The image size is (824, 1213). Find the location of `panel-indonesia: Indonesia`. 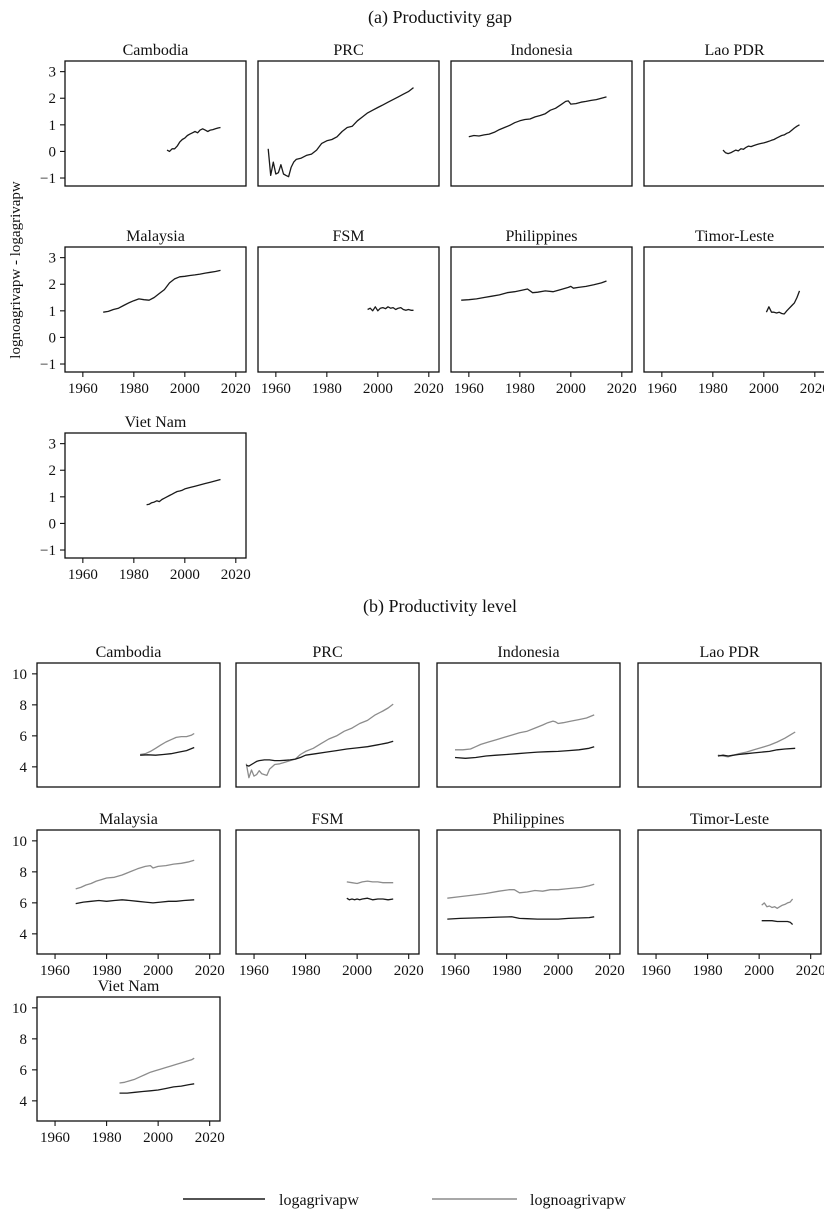

panel-indonesia: Indonesia is located at coordinates (528, 716).